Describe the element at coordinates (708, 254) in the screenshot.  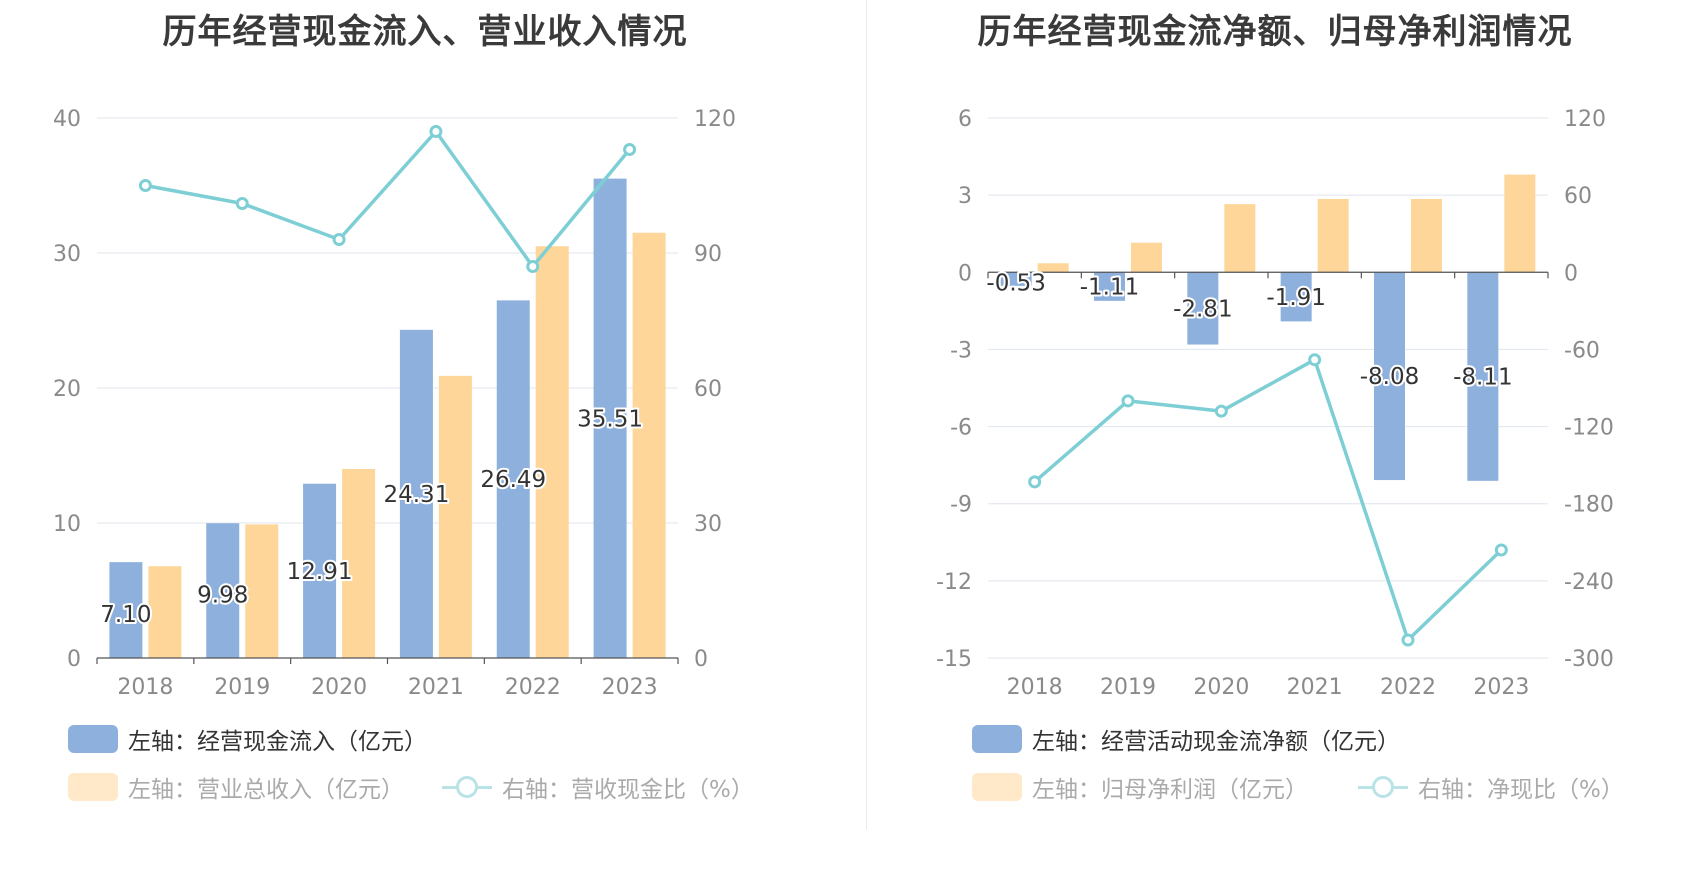
I see `right-axis-tick: 90` at that location.